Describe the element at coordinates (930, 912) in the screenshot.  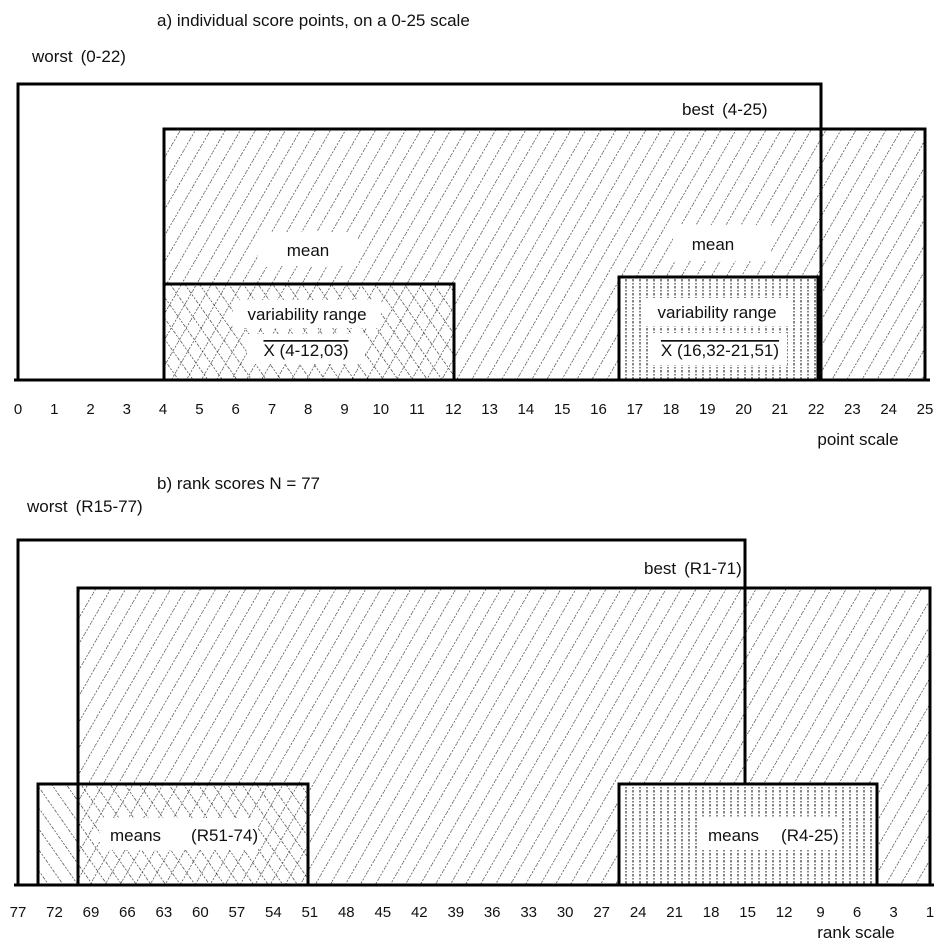
I see `axis-b-tick-1: 1` at that location.